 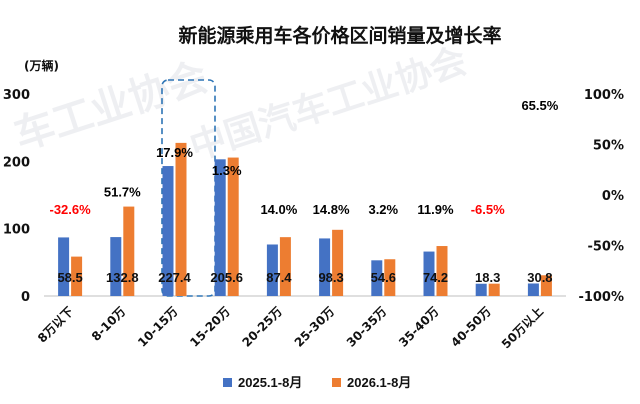 I want to click on category-label: 25-30万, so click(x=315, y=327).